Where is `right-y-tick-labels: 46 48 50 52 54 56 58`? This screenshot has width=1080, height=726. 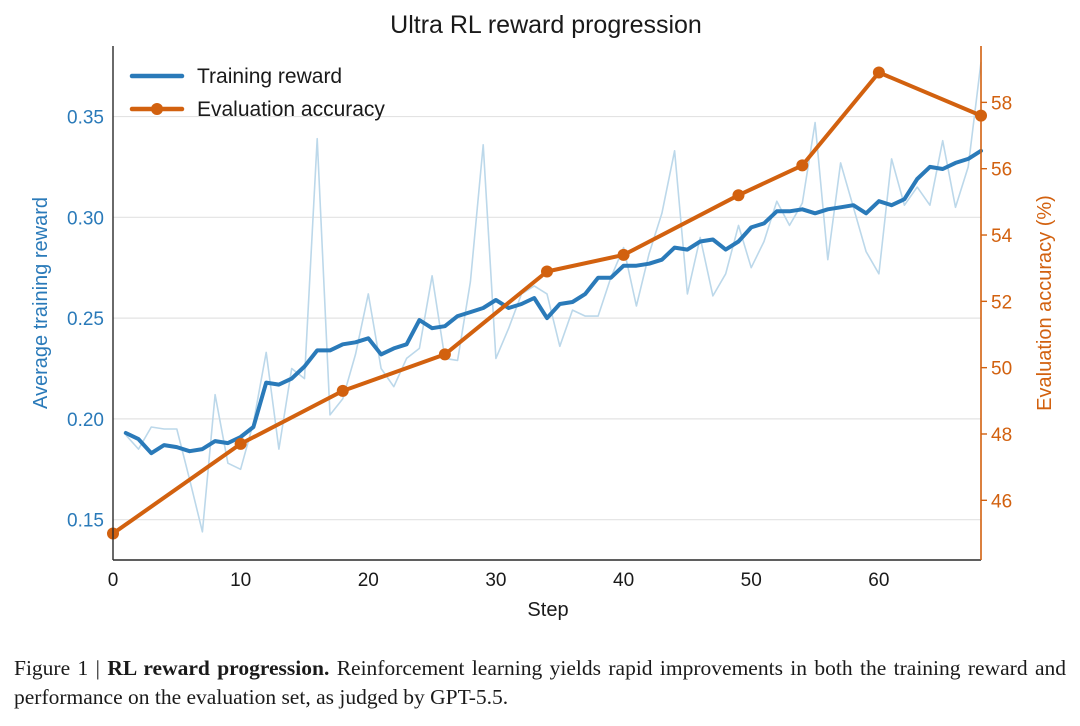
right-y-tick-labels: 46 48 50 52 54 56 58 is located at coordinates (997, 302).